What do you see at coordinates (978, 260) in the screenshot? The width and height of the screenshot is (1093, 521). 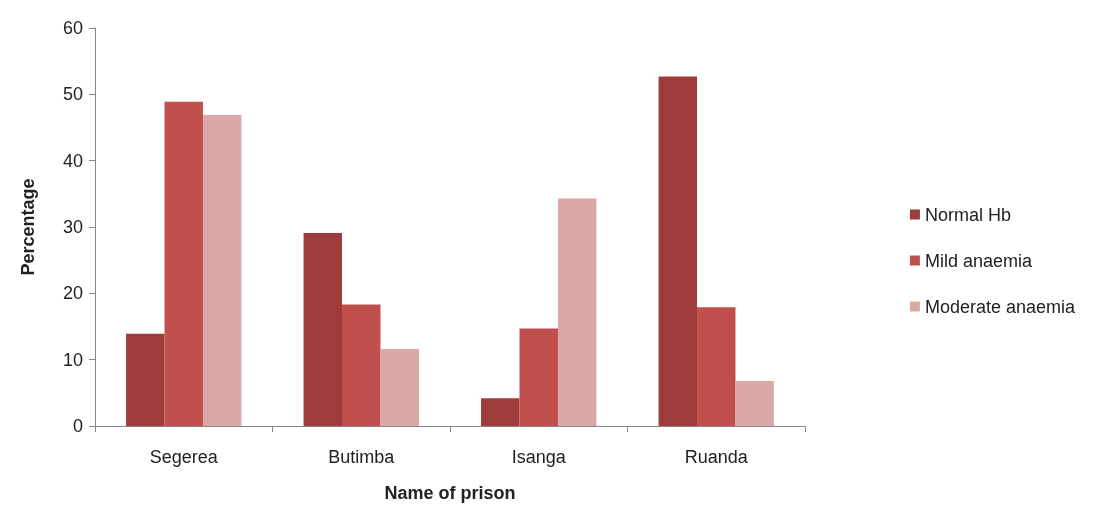 I see `legend-label: Mild anaemia` at bounding box center [978, 260].